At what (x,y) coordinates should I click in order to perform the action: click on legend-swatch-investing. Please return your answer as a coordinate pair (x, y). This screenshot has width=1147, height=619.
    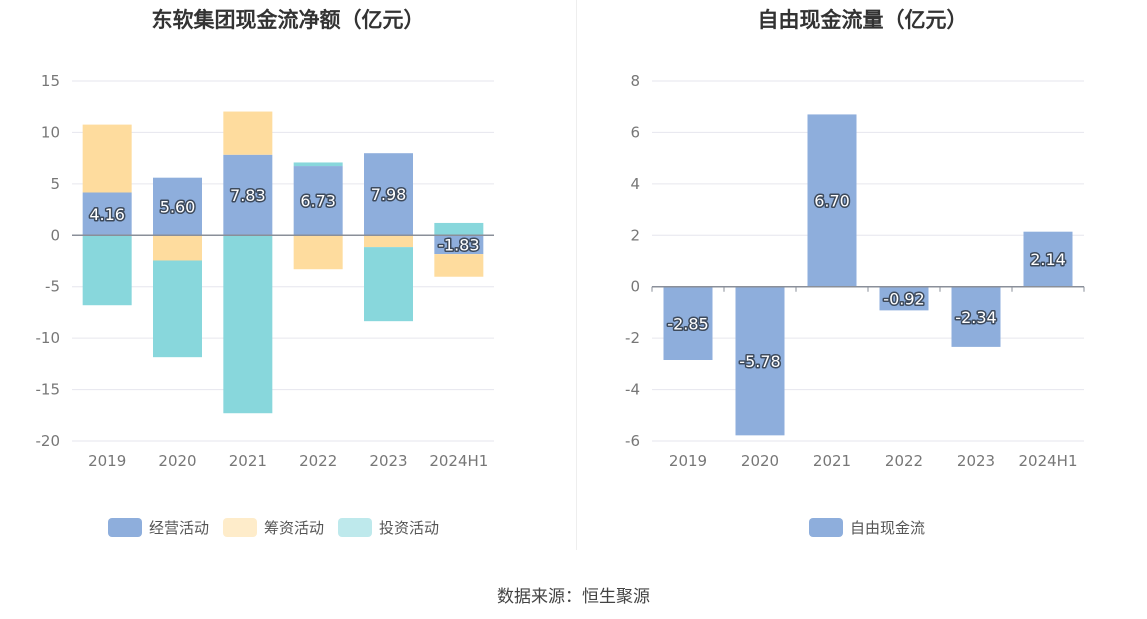
    Looking at the image, I should click on (355, 527).